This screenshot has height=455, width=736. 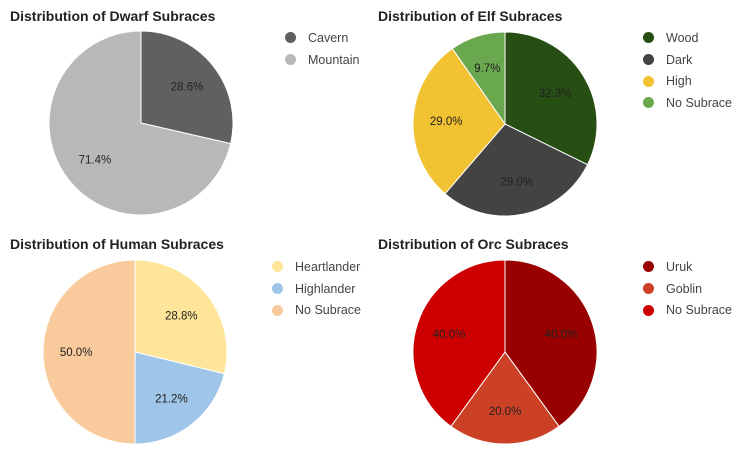 I want to click on legend: Wood Dark High No Subrace, so click(x=687, y=70).